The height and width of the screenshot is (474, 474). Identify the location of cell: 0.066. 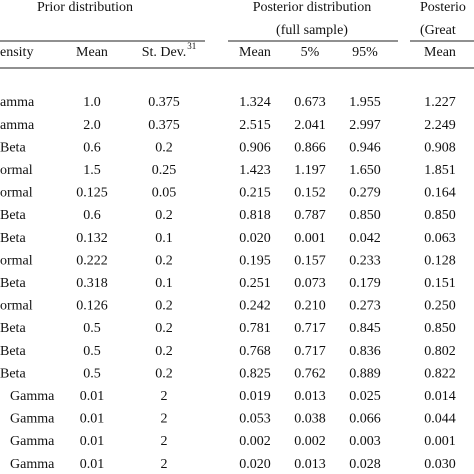
(365, 419).